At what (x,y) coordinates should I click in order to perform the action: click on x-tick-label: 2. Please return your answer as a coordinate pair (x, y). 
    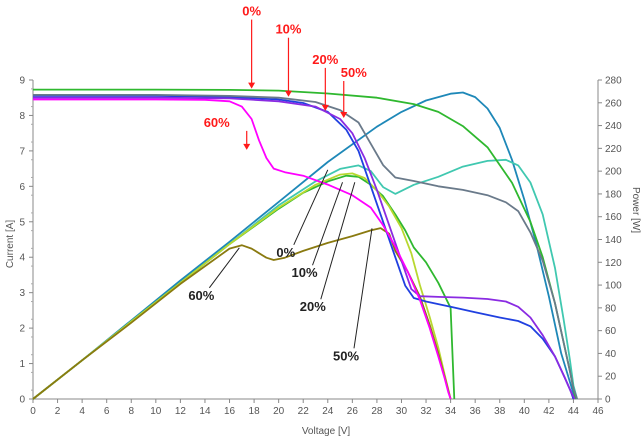
    Looking at the image, I should click on (58, 411).